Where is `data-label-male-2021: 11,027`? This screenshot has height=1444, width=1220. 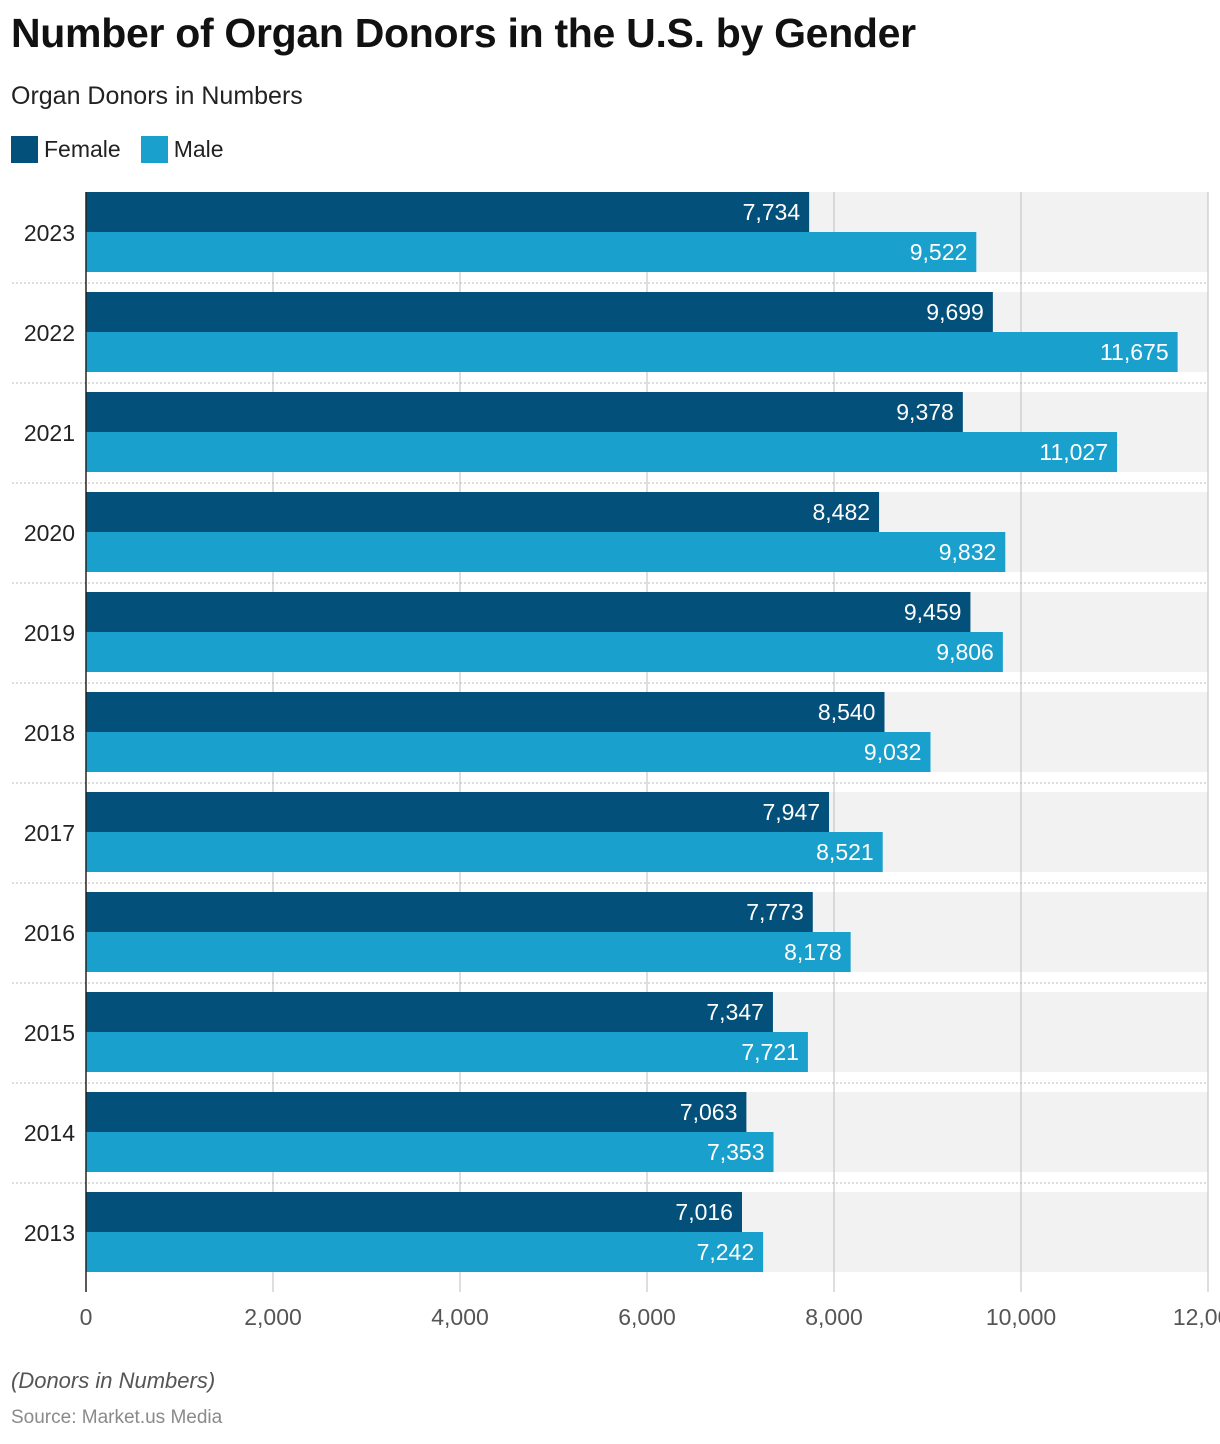 data-label-male-2021: 11,027 is located at coordinates (1073, 452).